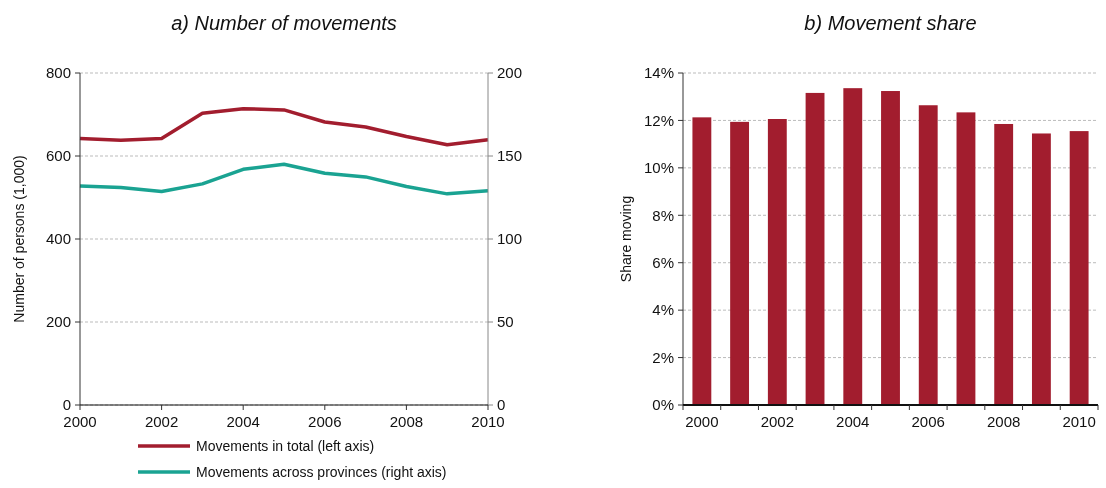 The height and width of the screenshot is (488, 1106). I want to click on y-tick-label: 600, so click(58, 156).